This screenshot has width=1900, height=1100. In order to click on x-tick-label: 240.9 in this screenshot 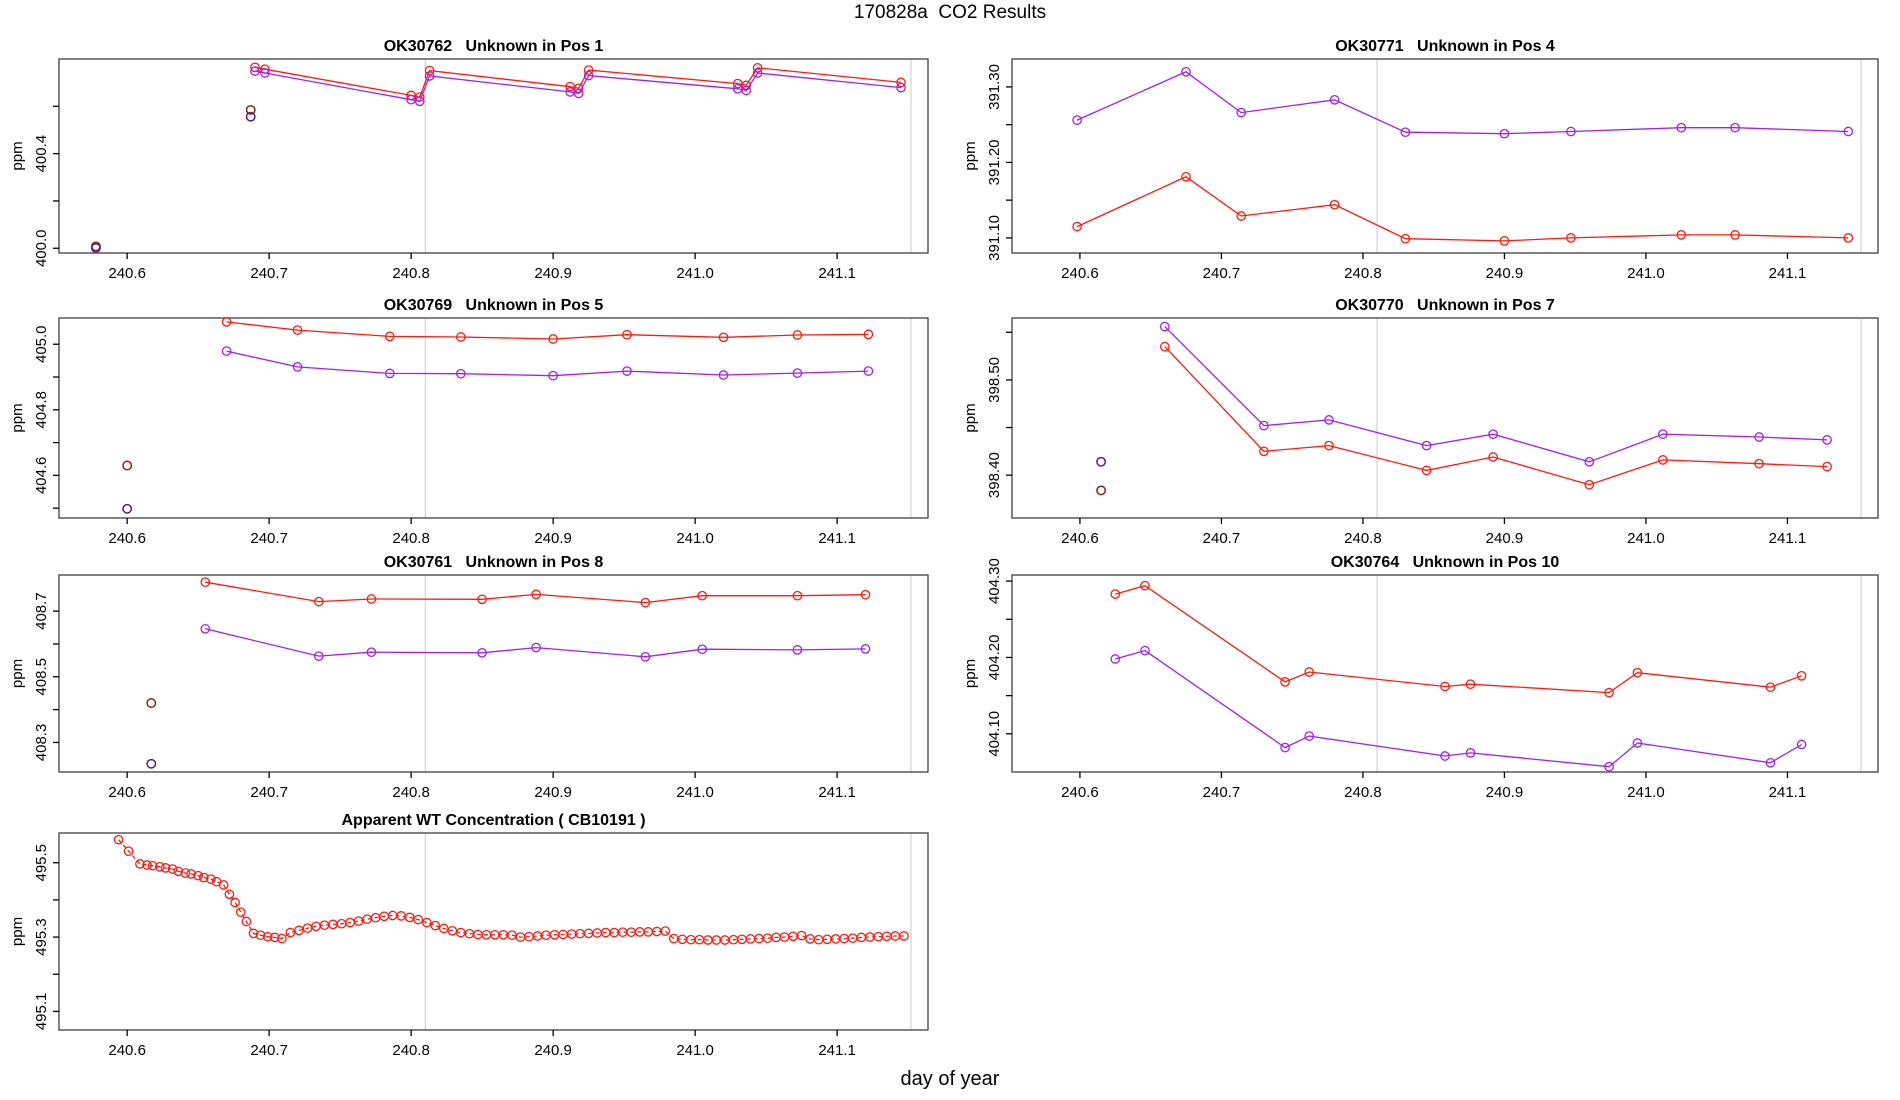, I will do `click(1505, 273)`.